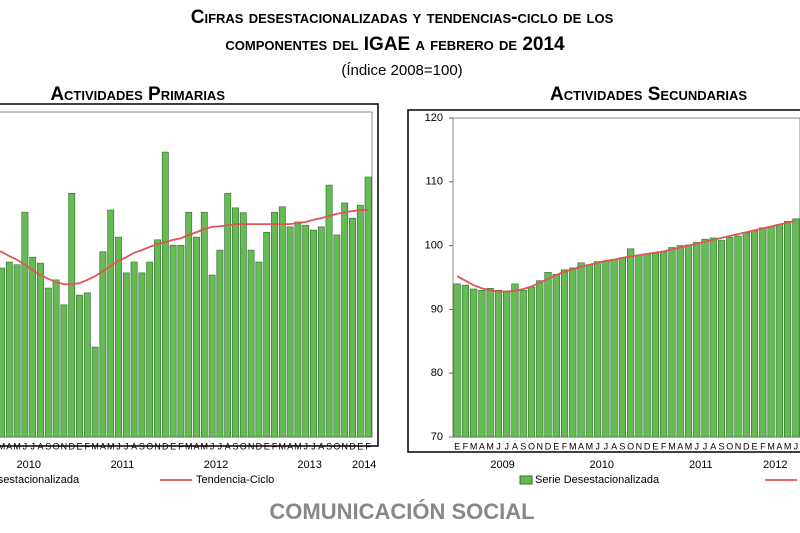 This screenshot has width=800, height=533. Describe the element at coordinates (235, 480) in the screenshot. I see `legend-label: Tendencia-Ciclo` at that location.